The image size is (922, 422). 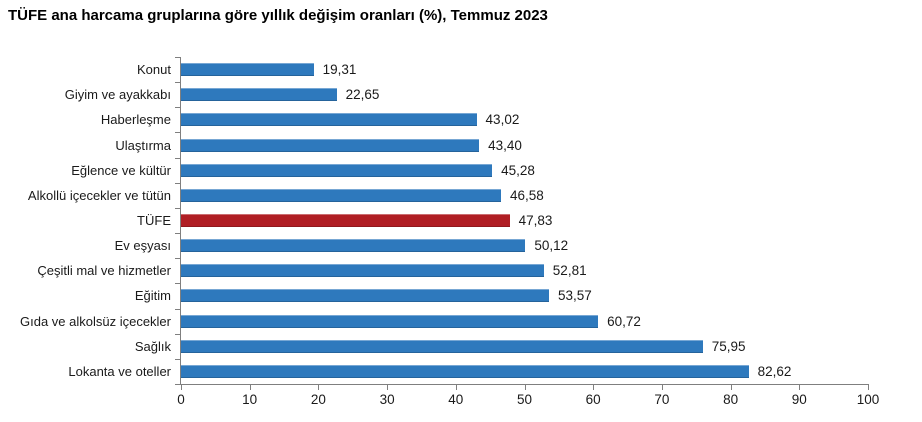 I want to click on value-label: 47,83, so click(x=535, y=221).